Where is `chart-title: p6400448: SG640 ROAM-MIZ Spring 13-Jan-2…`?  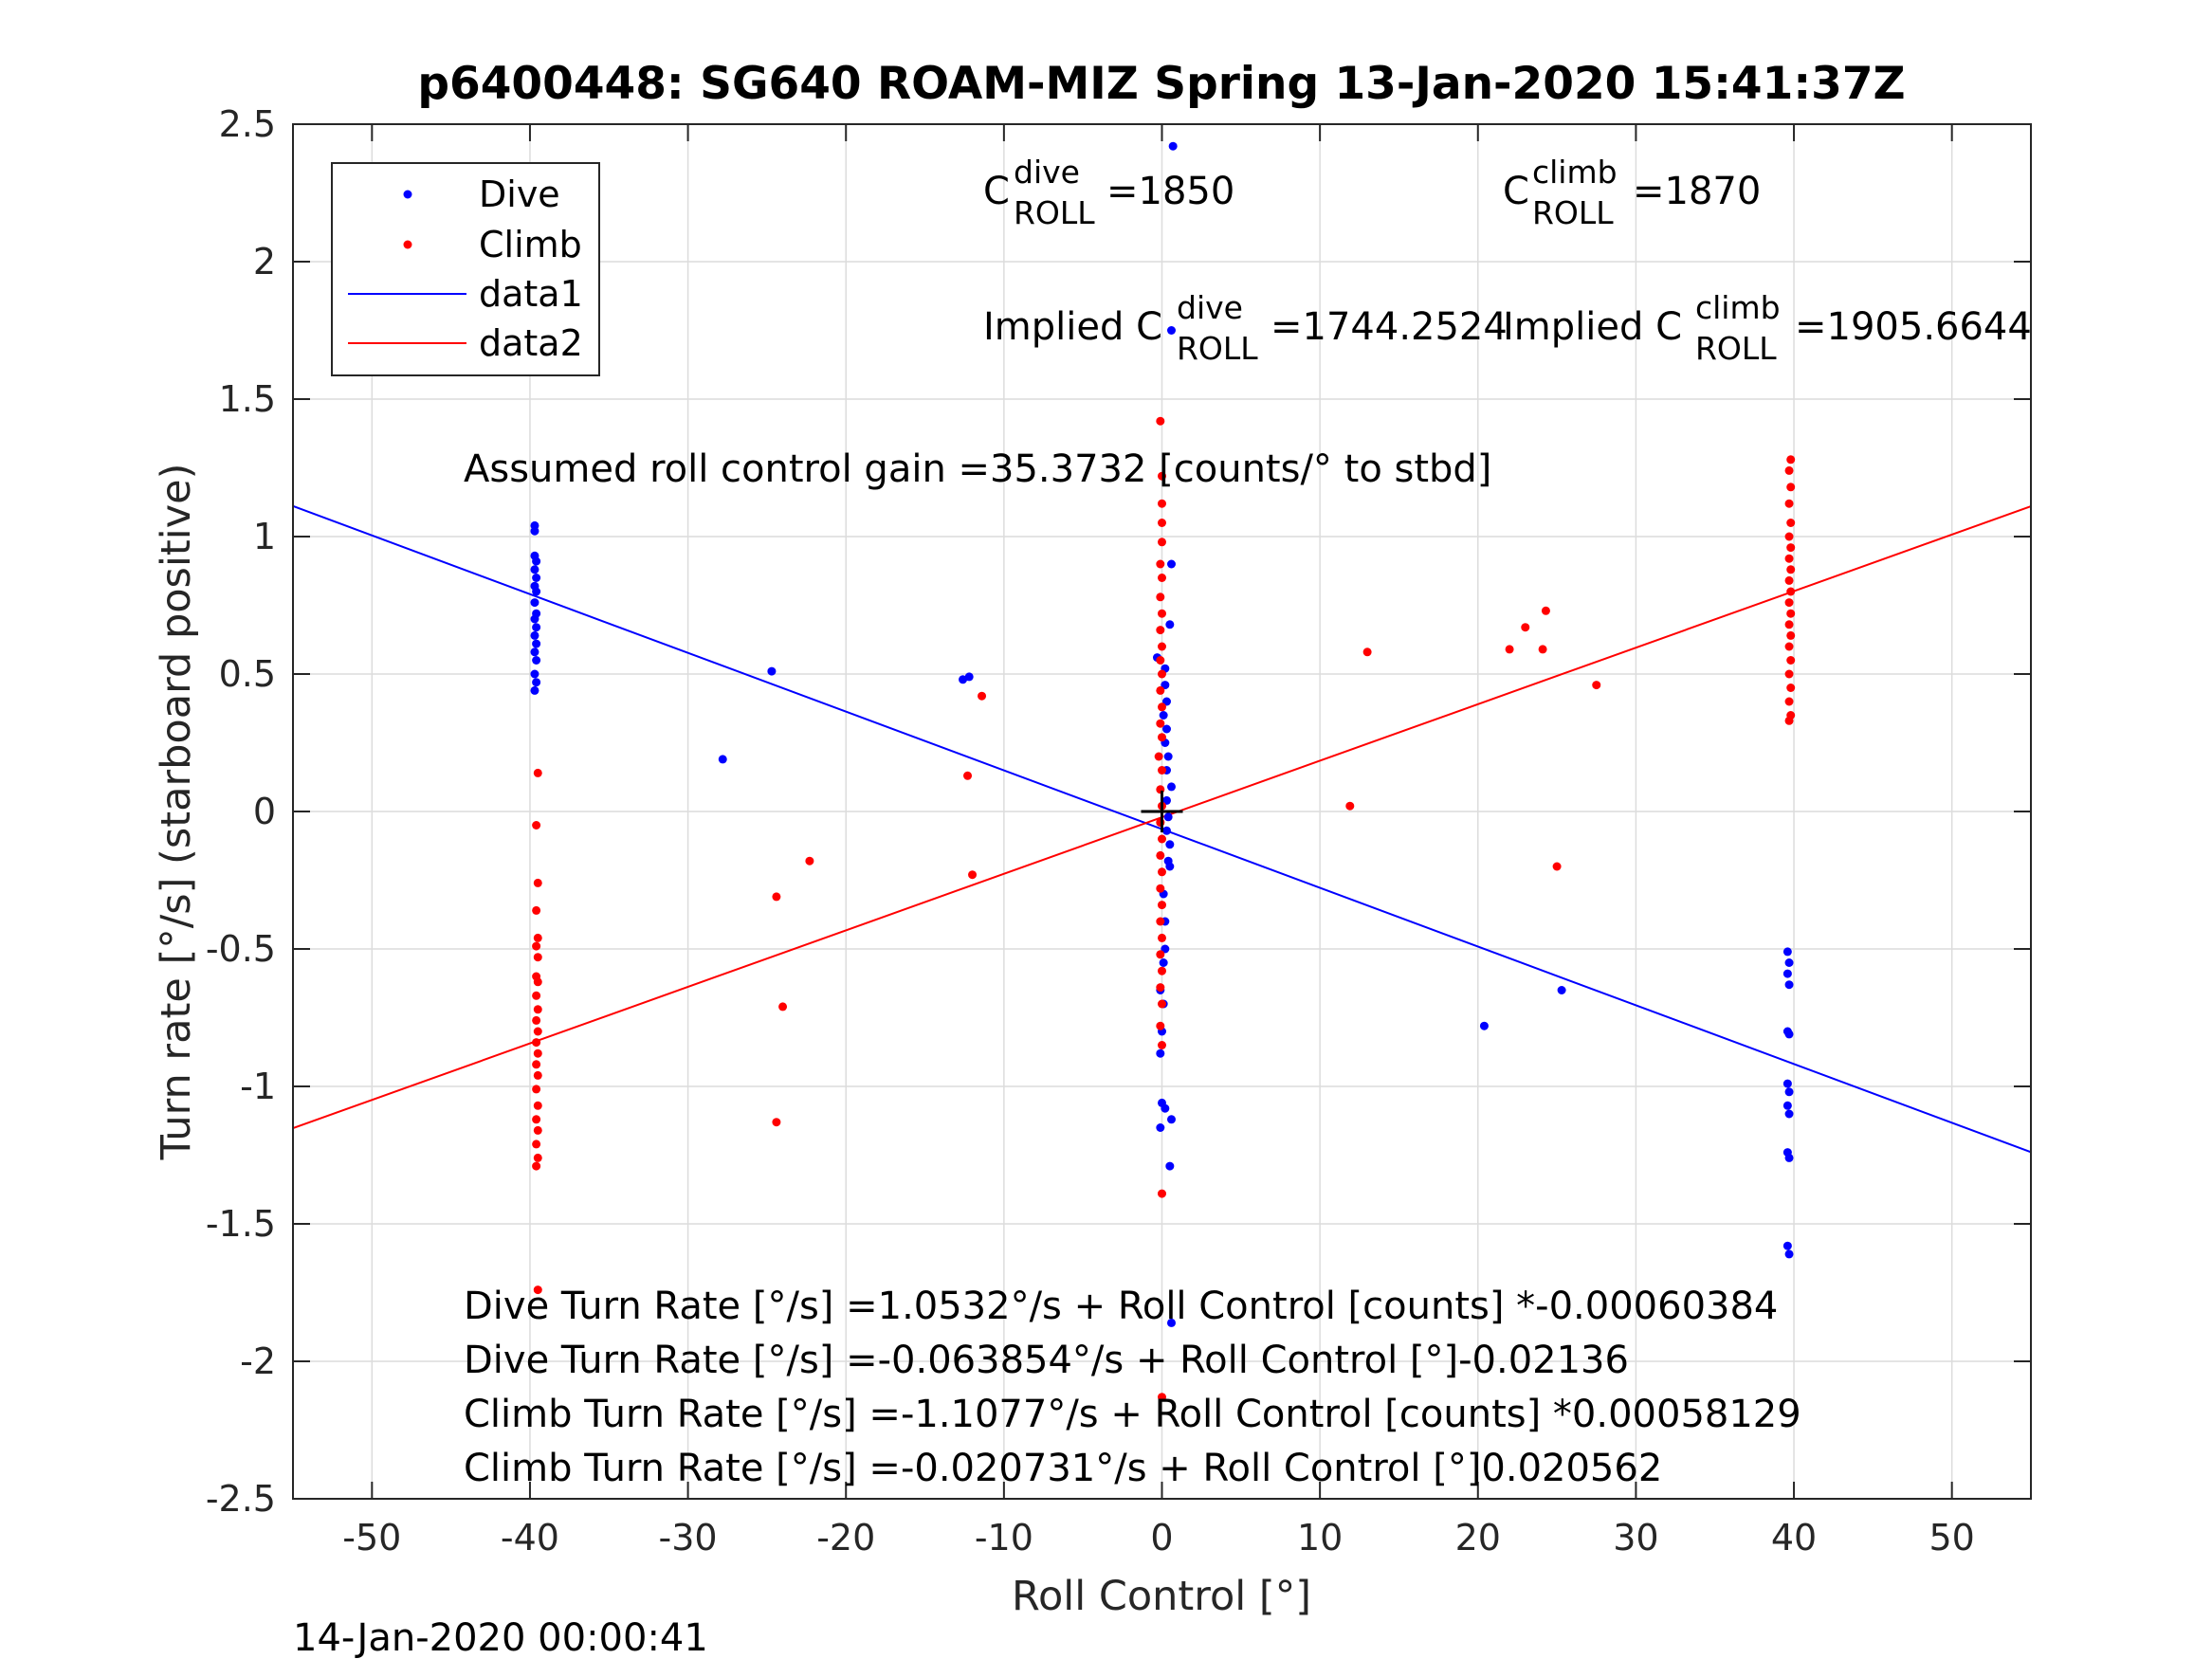
chart-title: p6400448: SG640 ROAM-MIZ Spring 13-Jan-2… is located at coordinates (1161, 84).